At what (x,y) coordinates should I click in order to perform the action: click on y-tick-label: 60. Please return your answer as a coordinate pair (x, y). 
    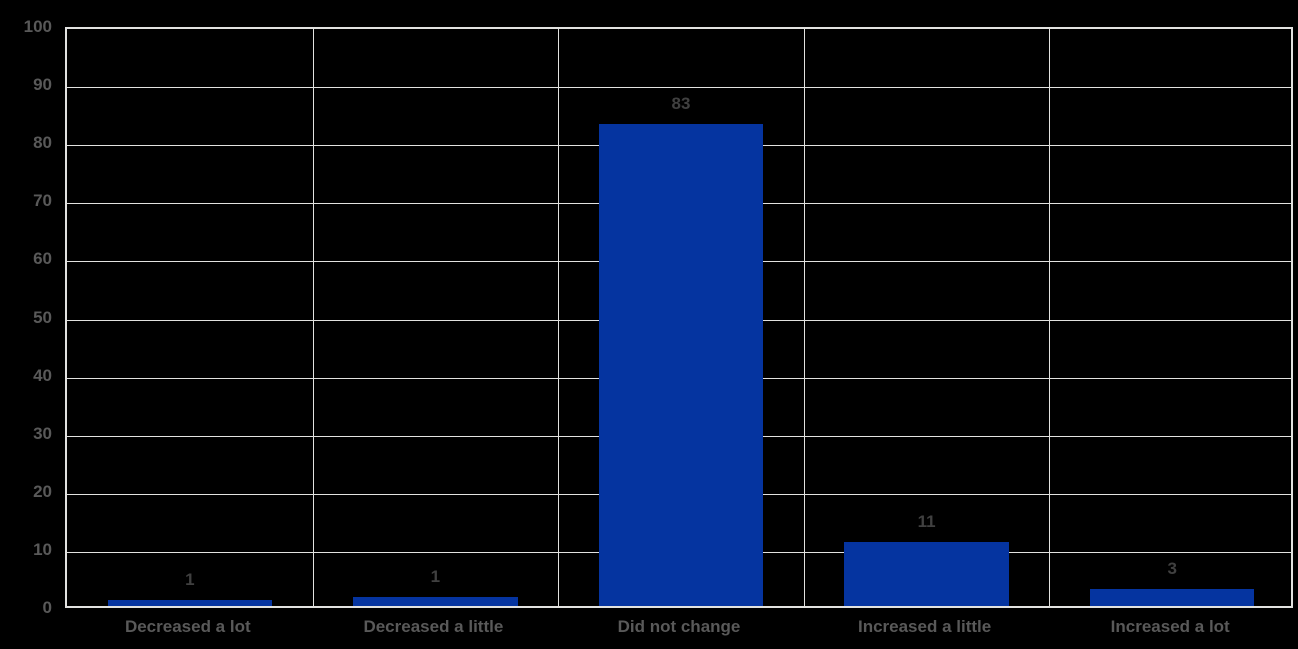
    Looking at the image, I should click on (42, 259).